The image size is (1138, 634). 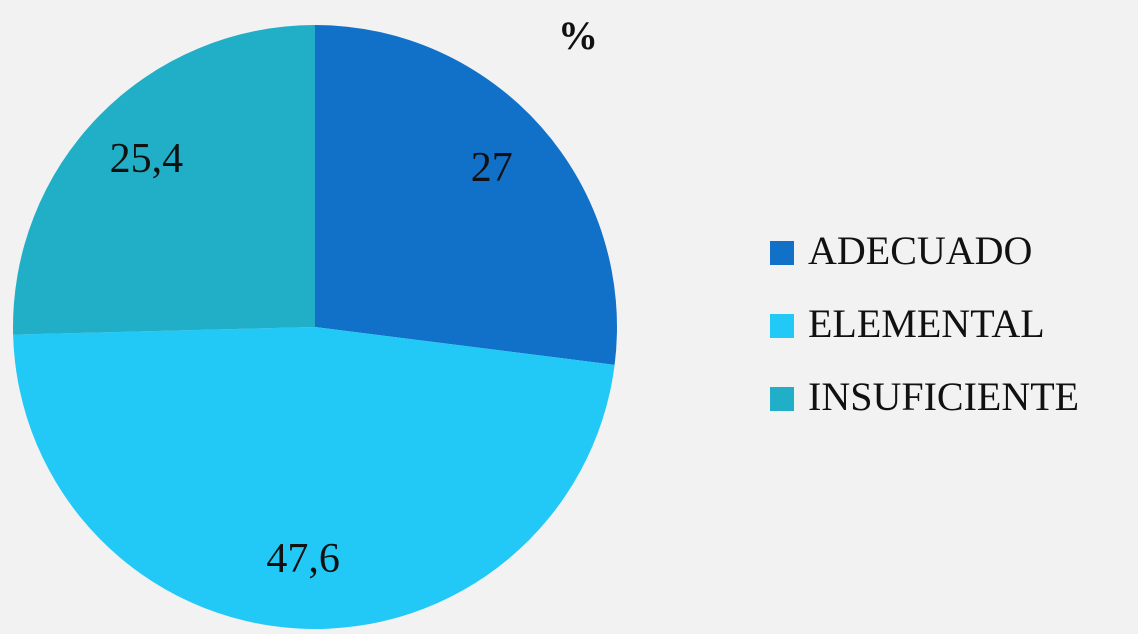 What do you see at coordinates (492, 168) in the screenshot?
I see `data-label: 27` at bounding box center [492, 168].